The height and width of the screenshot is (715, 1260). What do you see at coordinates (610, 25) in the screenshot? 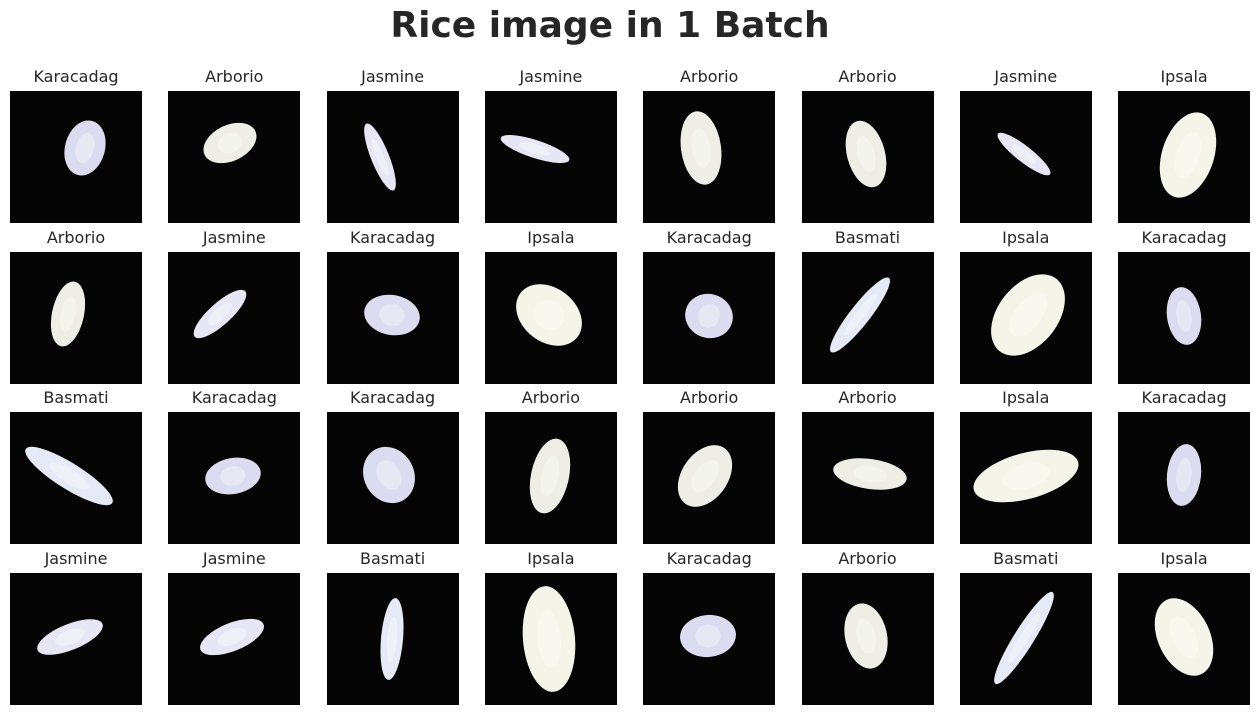
I see `figure-title: Rice image in 1 Batch` at bounding box center [610, 25].